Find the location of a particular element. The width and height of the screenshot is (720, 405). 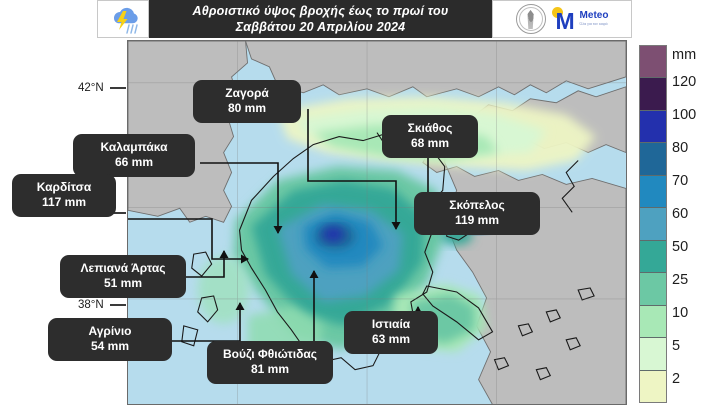

thunderstorm-rain-icon is located at coordinates (125, 20).